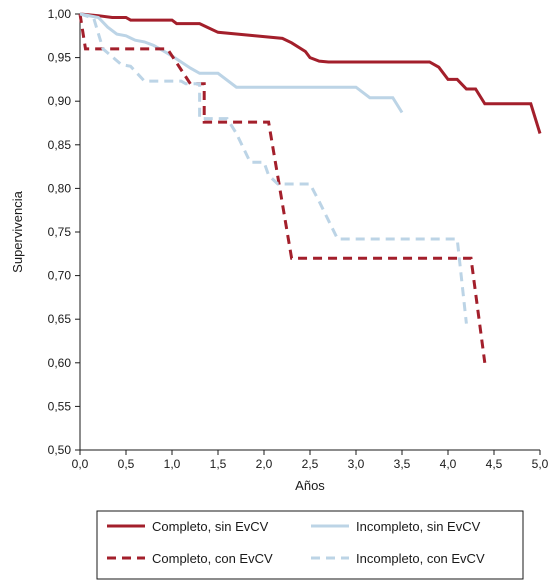  Describe the element at coordinates (60, 406) in the screenshot. I see `y-tick-label: 0,55` at that location.